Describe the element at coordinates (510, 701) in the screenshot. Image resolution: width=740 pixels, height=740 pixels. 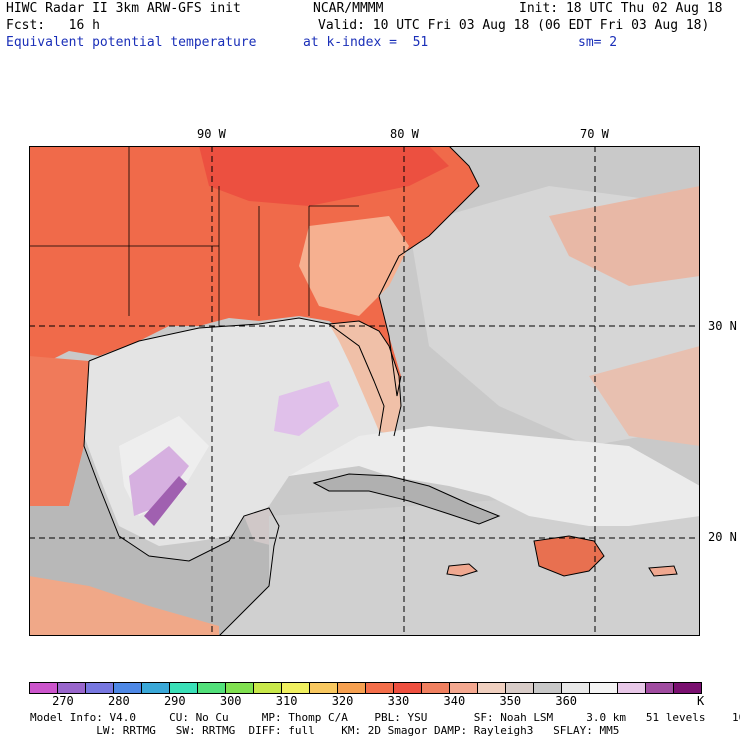
I see `color-bar-tick-label: 350` at that location.